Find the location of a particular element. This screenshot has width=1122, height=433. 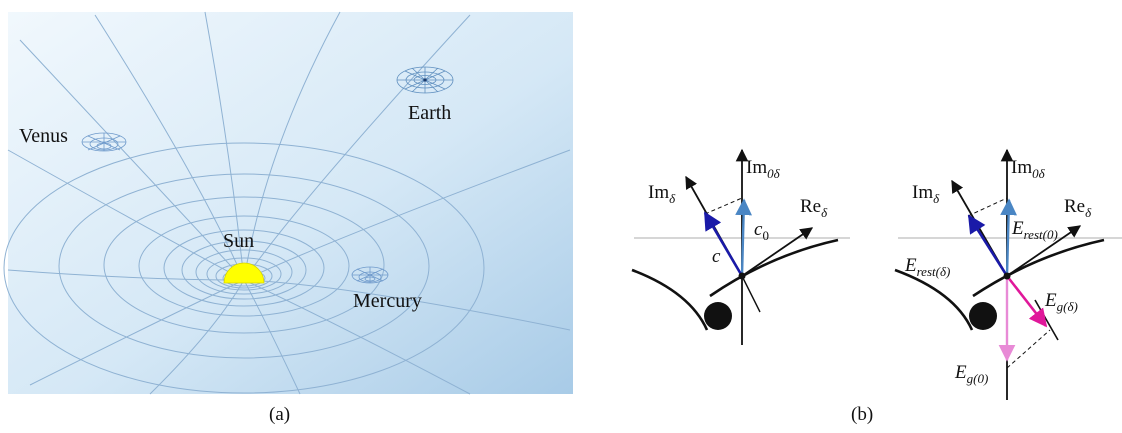

caption-a: (a) is located at coordinates (279, 414).